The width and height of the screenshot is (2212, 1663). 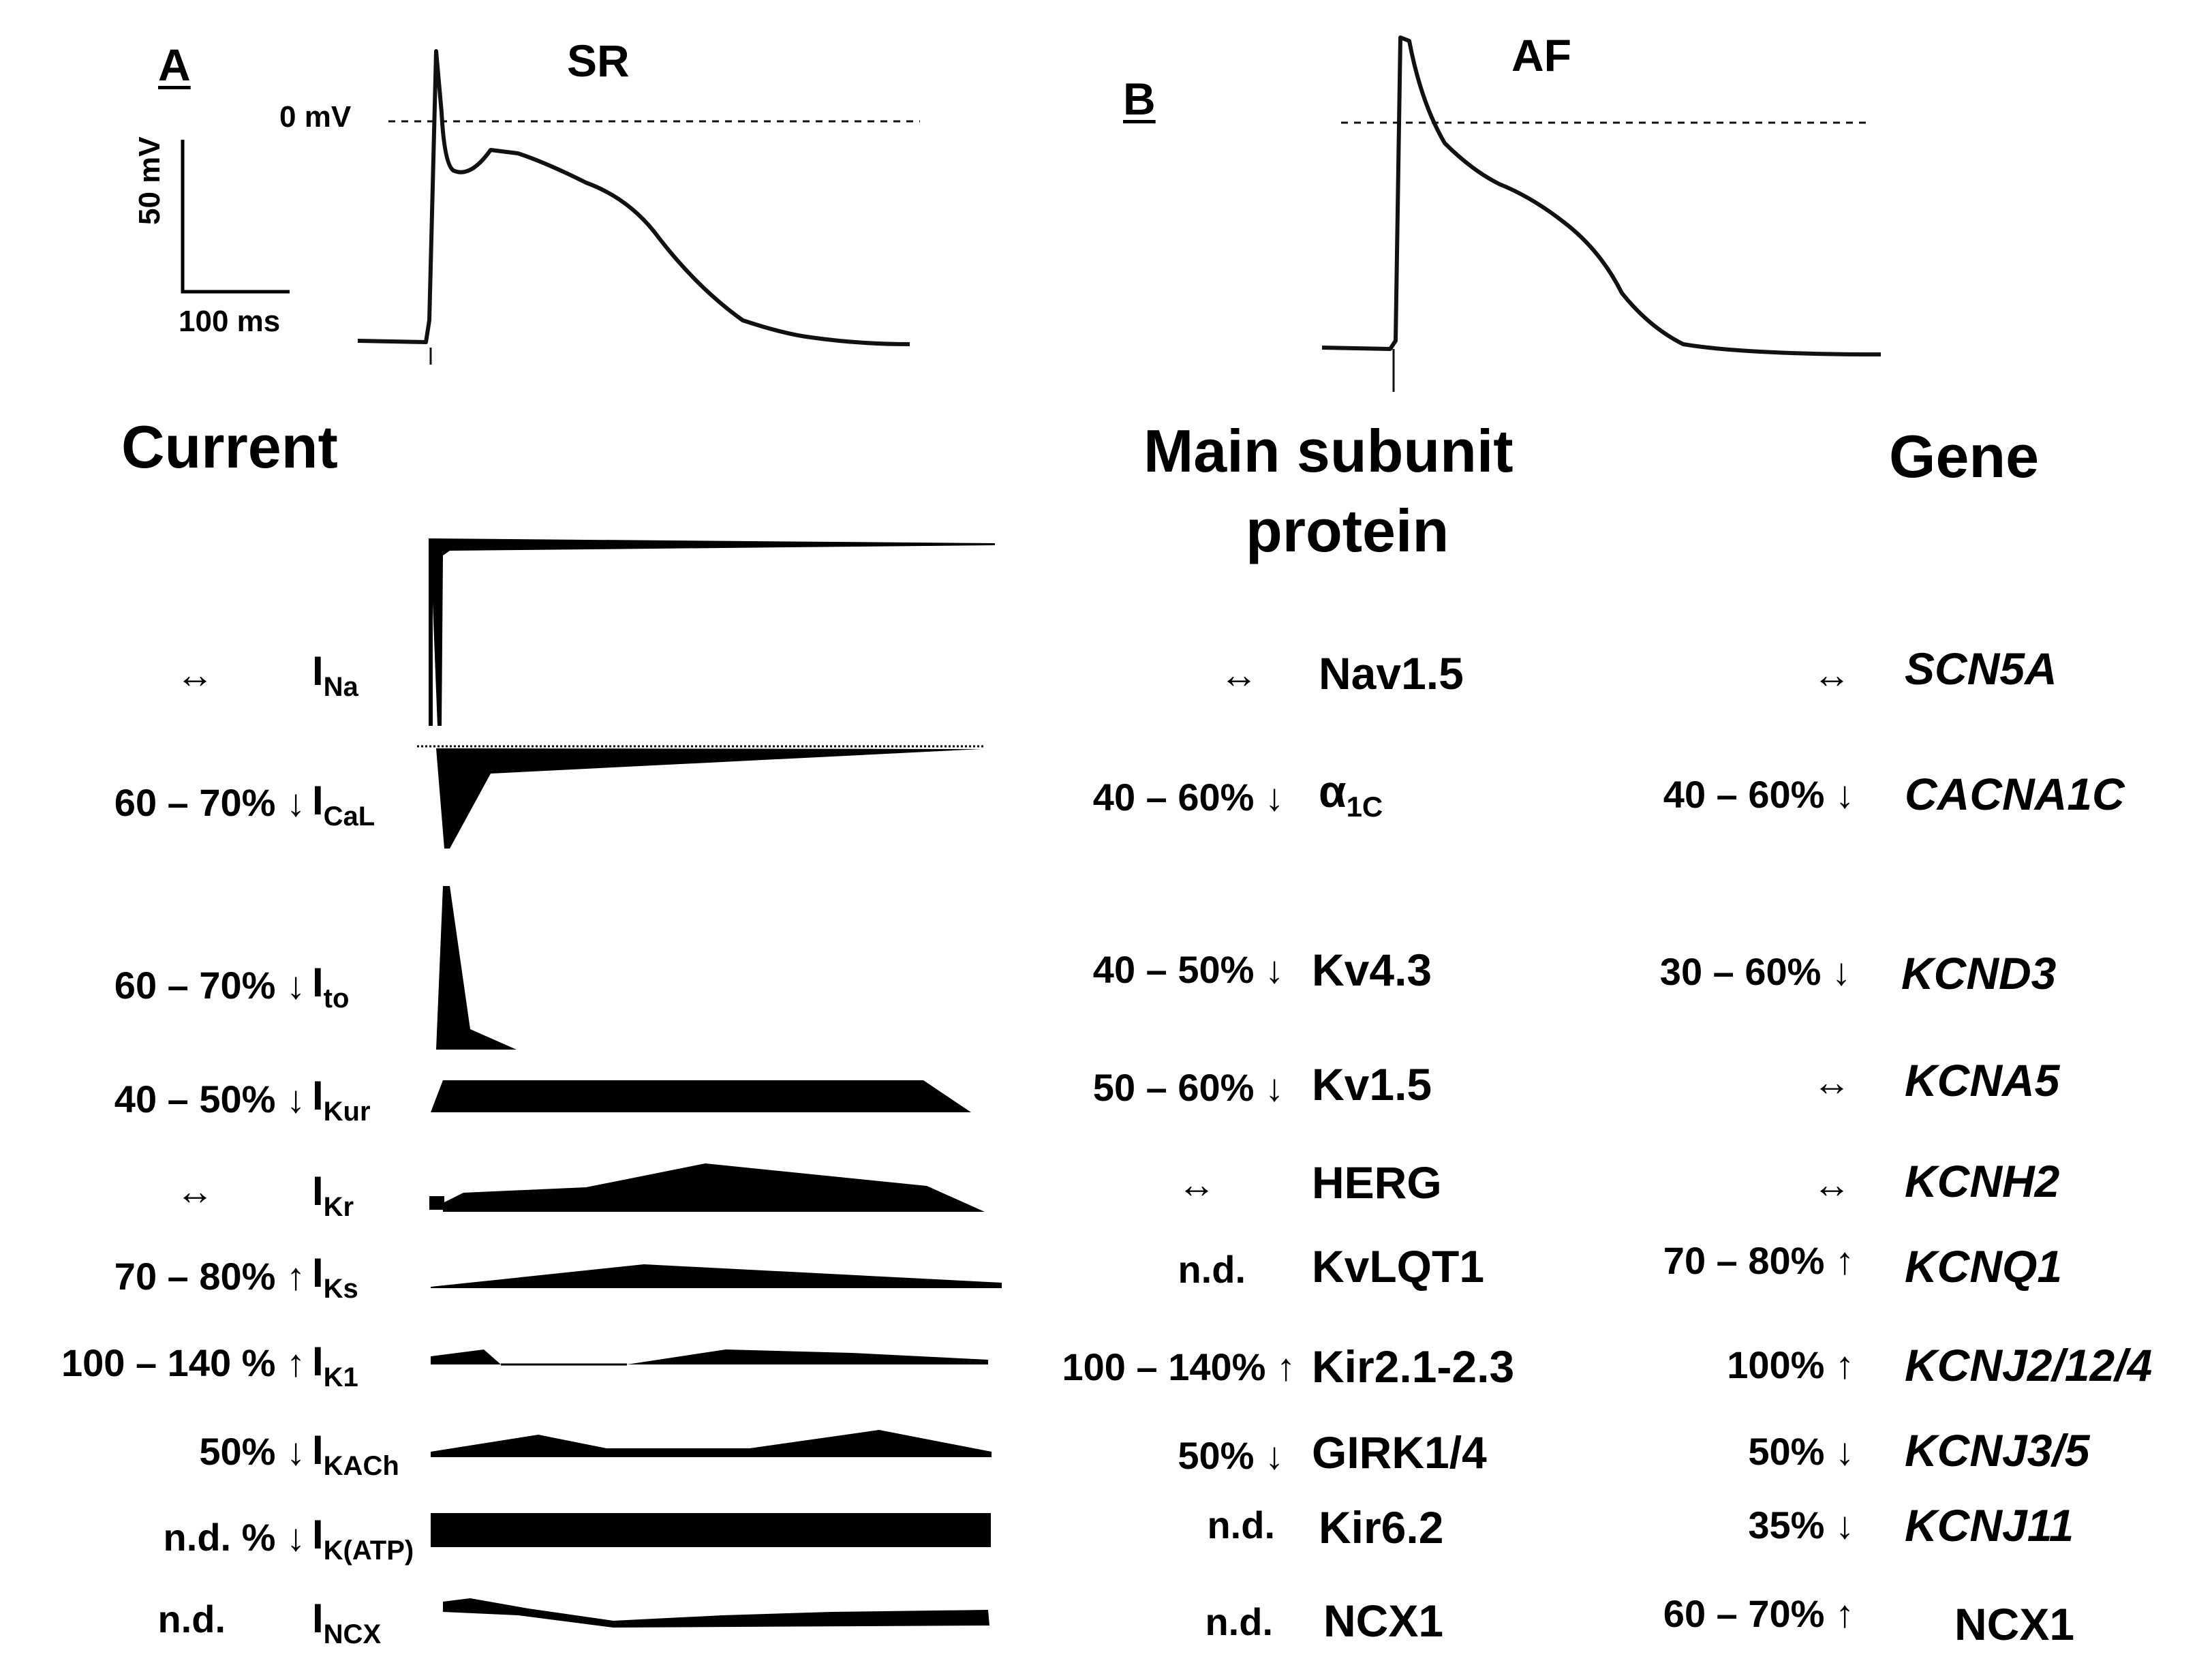 I want to click on protein-change: 50 – 60% ↓, so click(x=1188, y=1087).